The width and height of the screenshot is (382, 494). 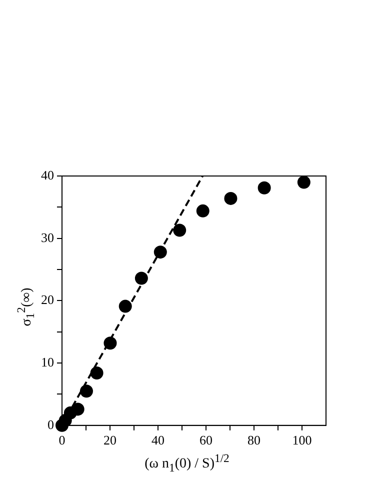 What do you see at coordinates (206, 440) in the screenshot?
I see `x-tick-label: 60` at bounding box center [206, 440].